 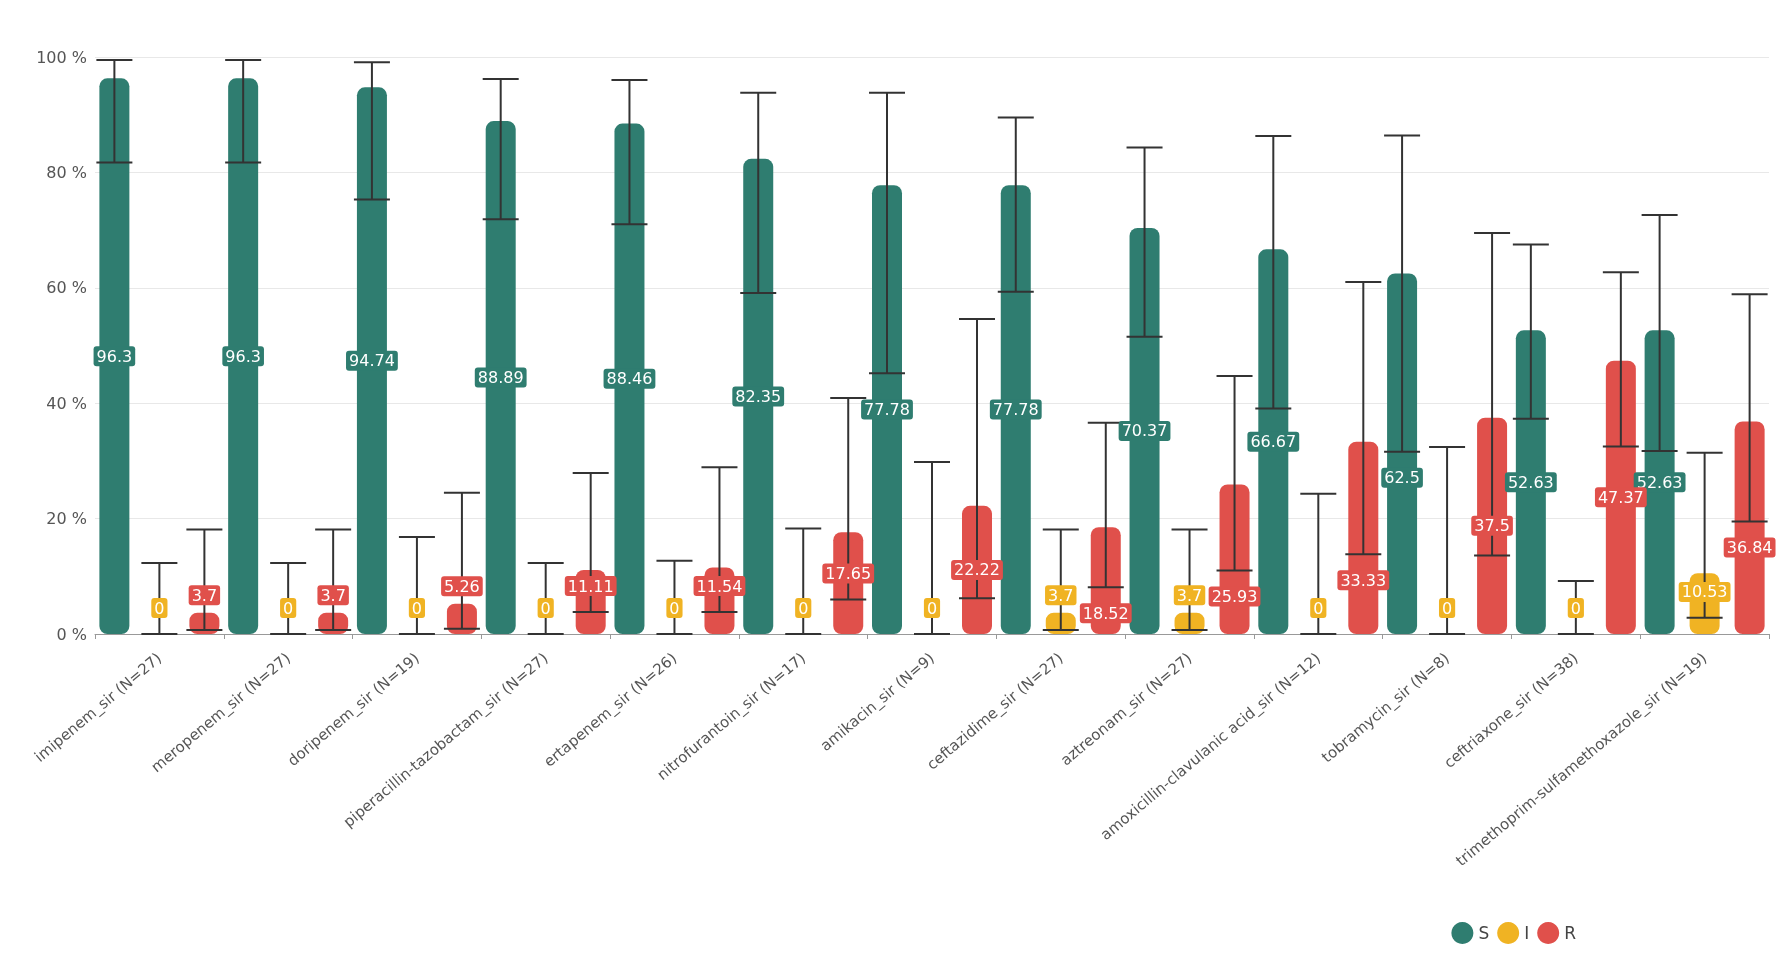 What do you see at coordinates (372, 361) in the screenshot?
I see `data-label: 94.74` at bounding box center [372, 361].